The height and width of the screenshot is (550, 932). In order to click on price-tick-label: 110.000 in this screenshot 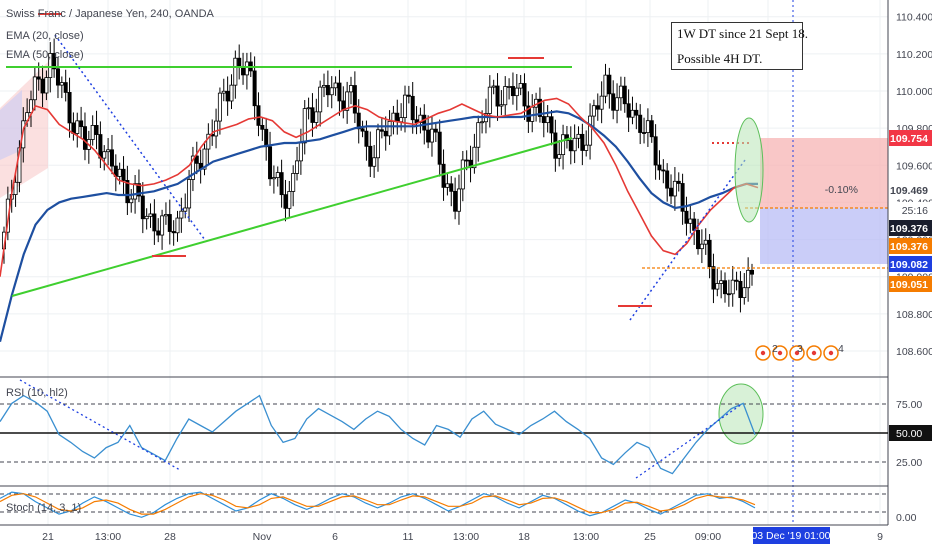, I will do `click(914, 92)`.